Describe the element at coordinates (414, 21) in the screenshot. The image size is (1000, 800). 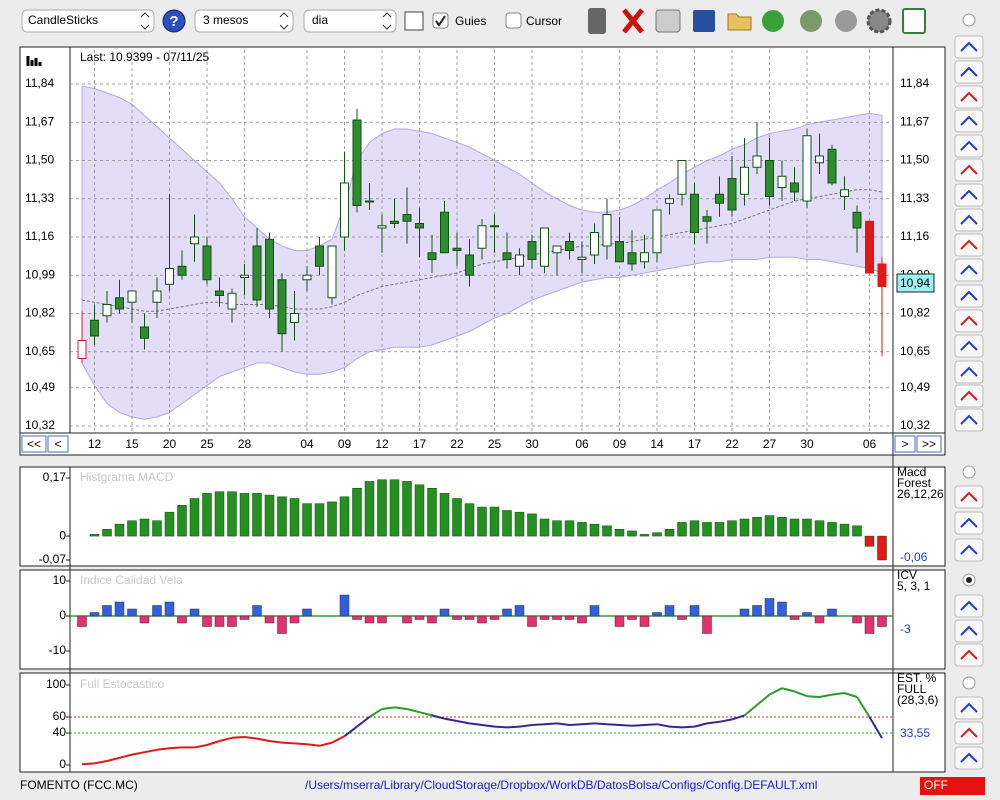
I see `chart-icon` at that location.